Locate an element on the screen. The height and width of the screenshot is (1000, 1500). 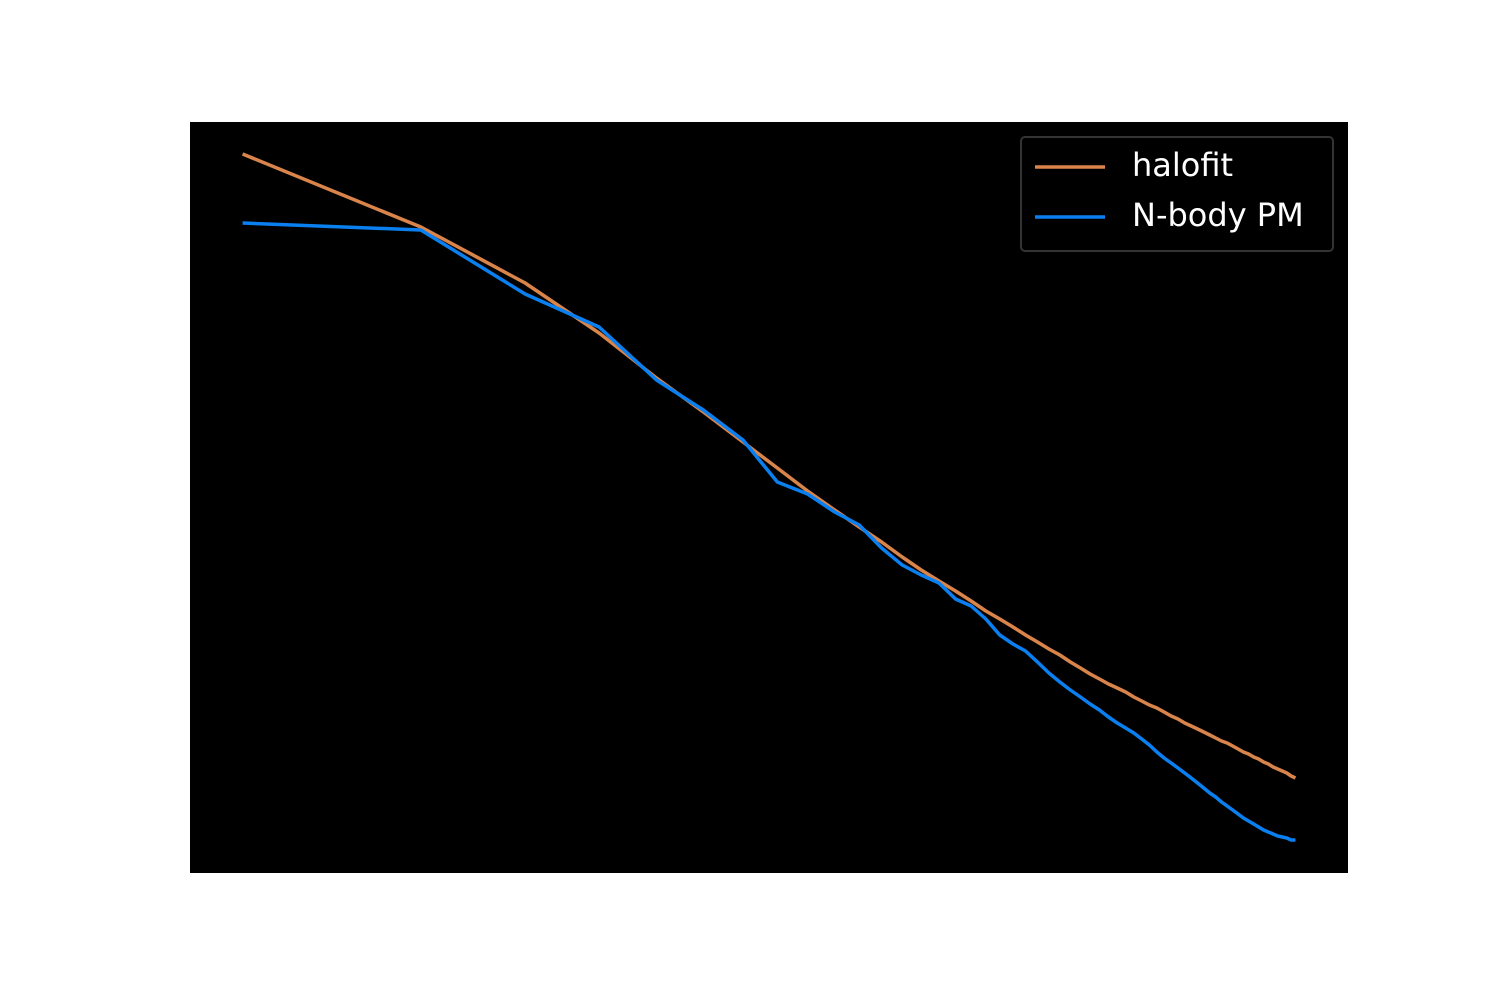
legend: halofit N-body PM is located at coordinates (1177, 194).